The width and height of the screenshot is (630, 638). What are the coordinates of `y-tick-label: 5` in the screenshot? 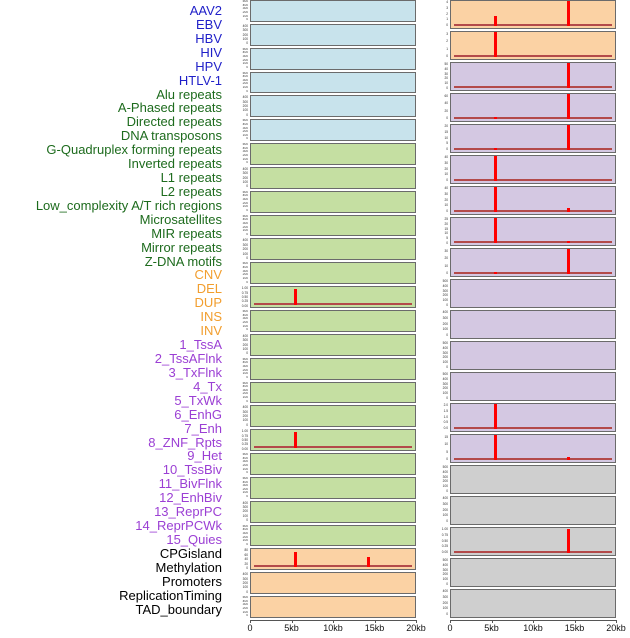 It's located at (447, 143).